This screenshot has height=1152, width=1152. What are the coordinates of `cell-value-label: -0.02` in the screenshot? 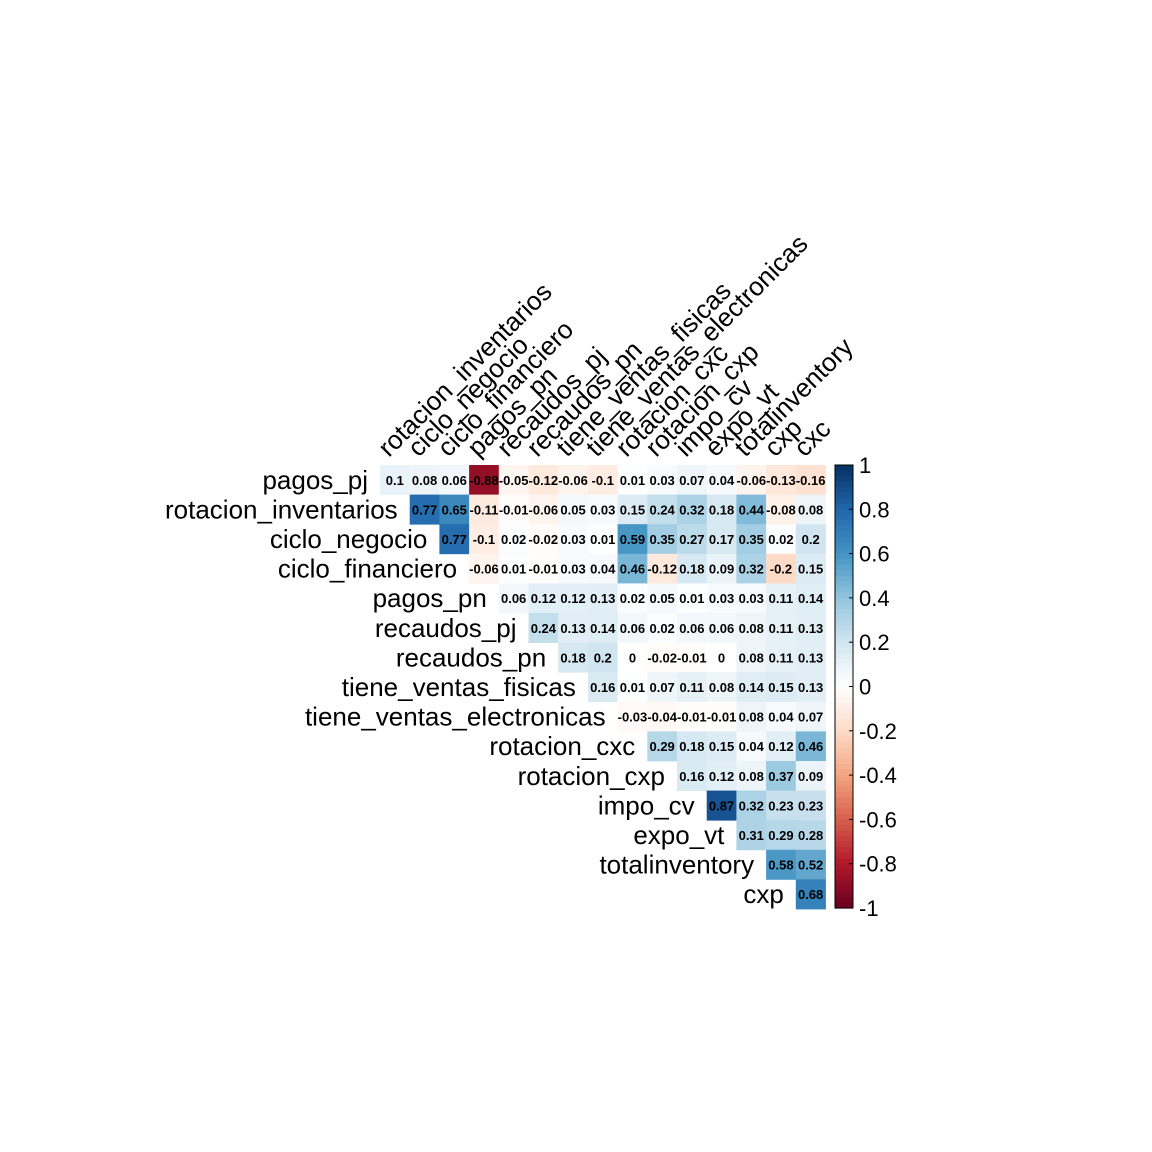 It's located at (662, 657).